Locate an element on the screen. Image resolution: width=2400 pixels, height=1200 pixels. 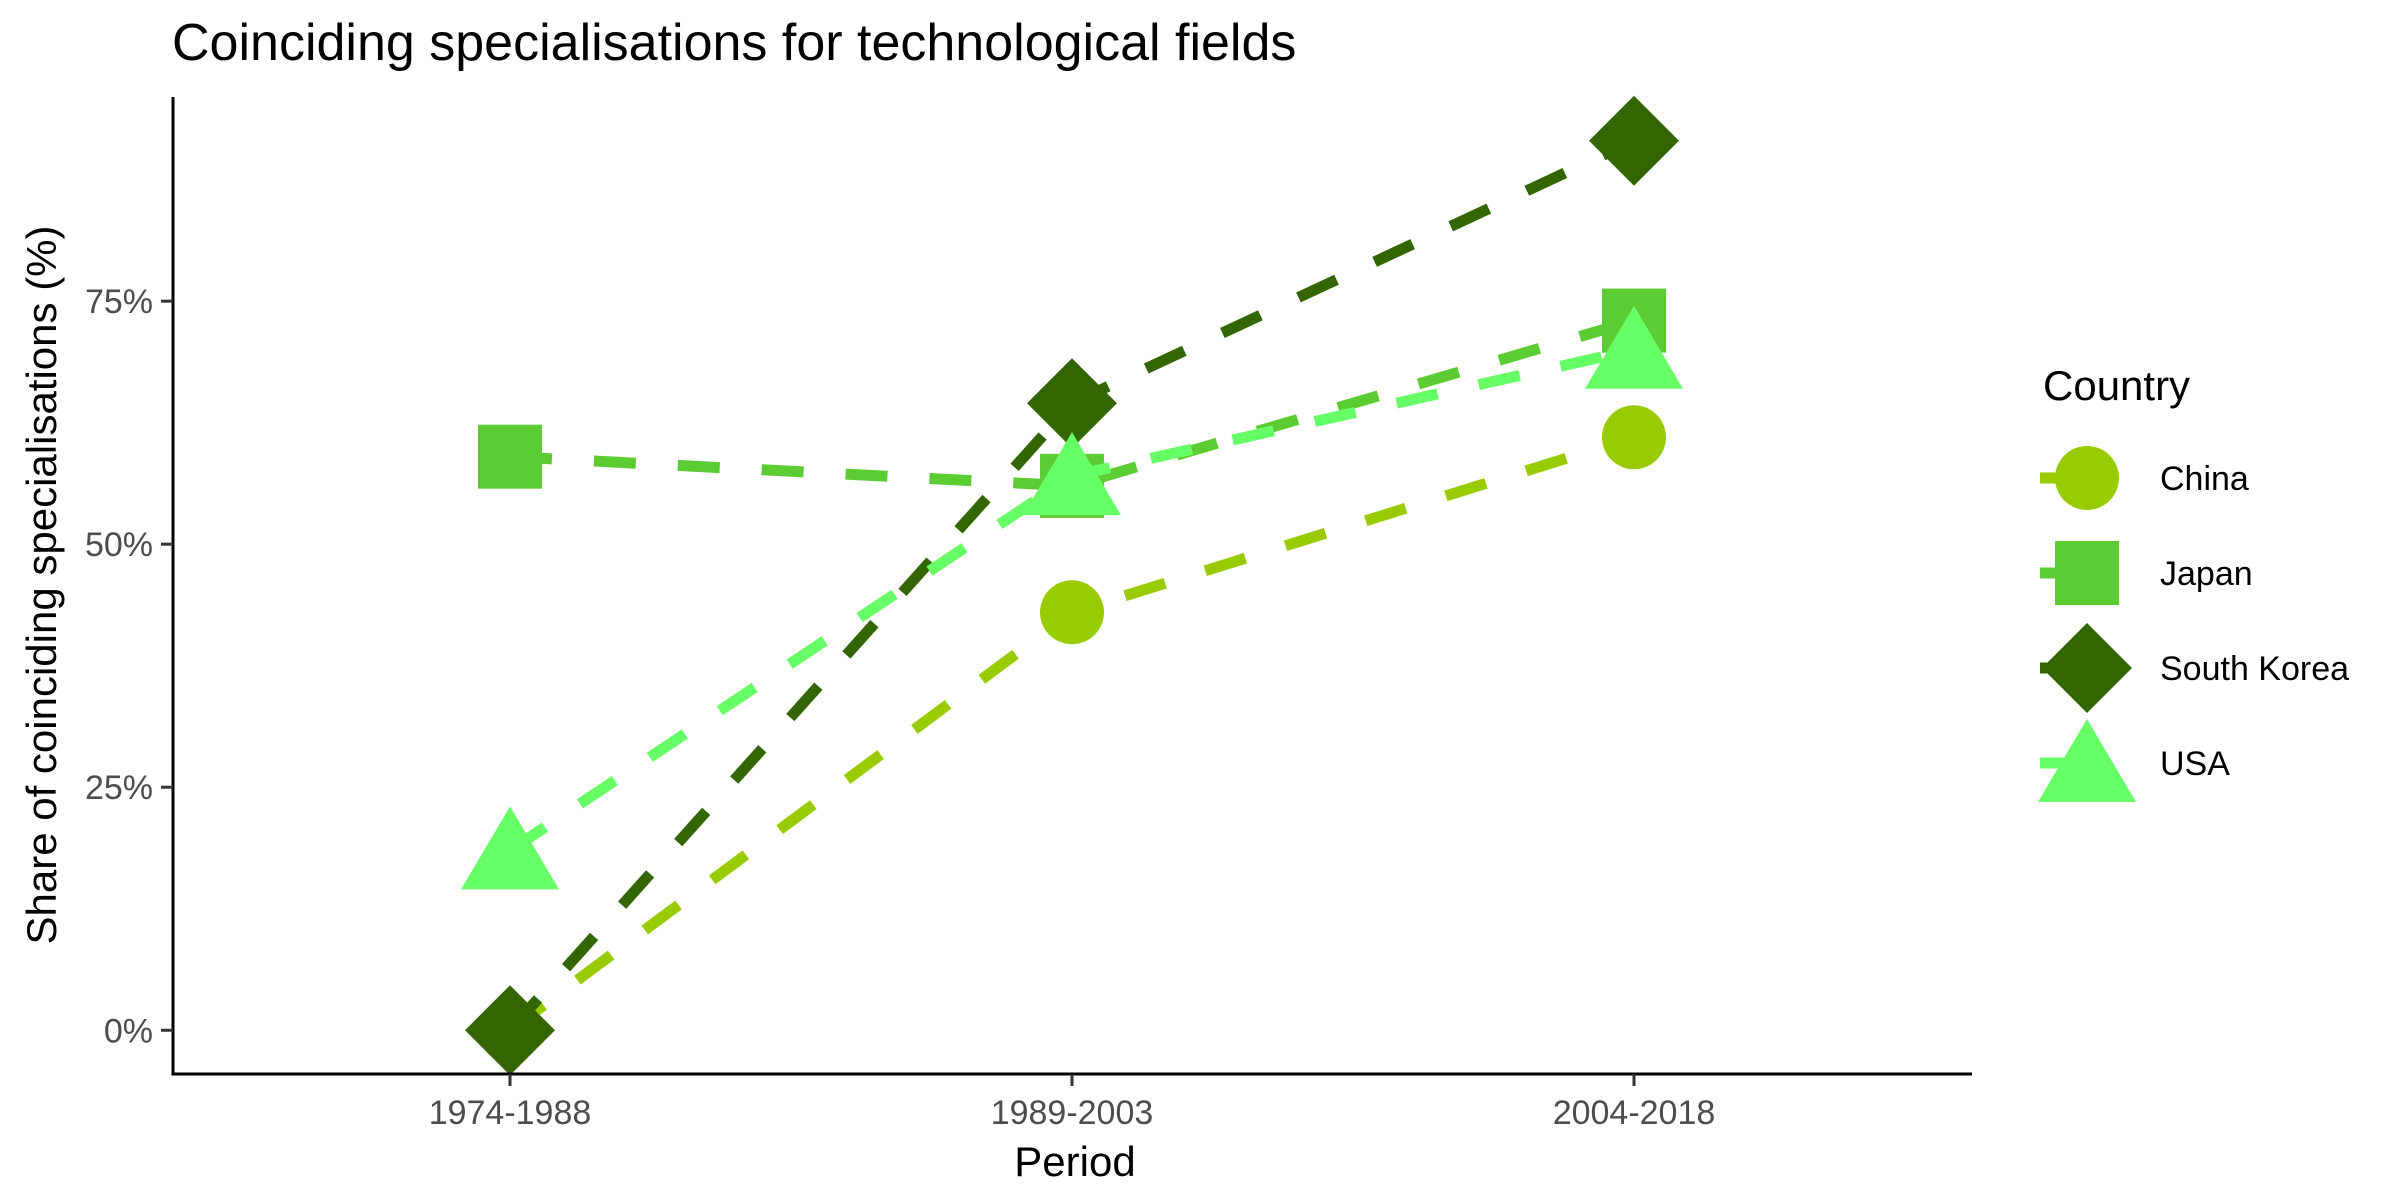
legend-item-south-korea: South Korea is located at coordinates (2194, 668).